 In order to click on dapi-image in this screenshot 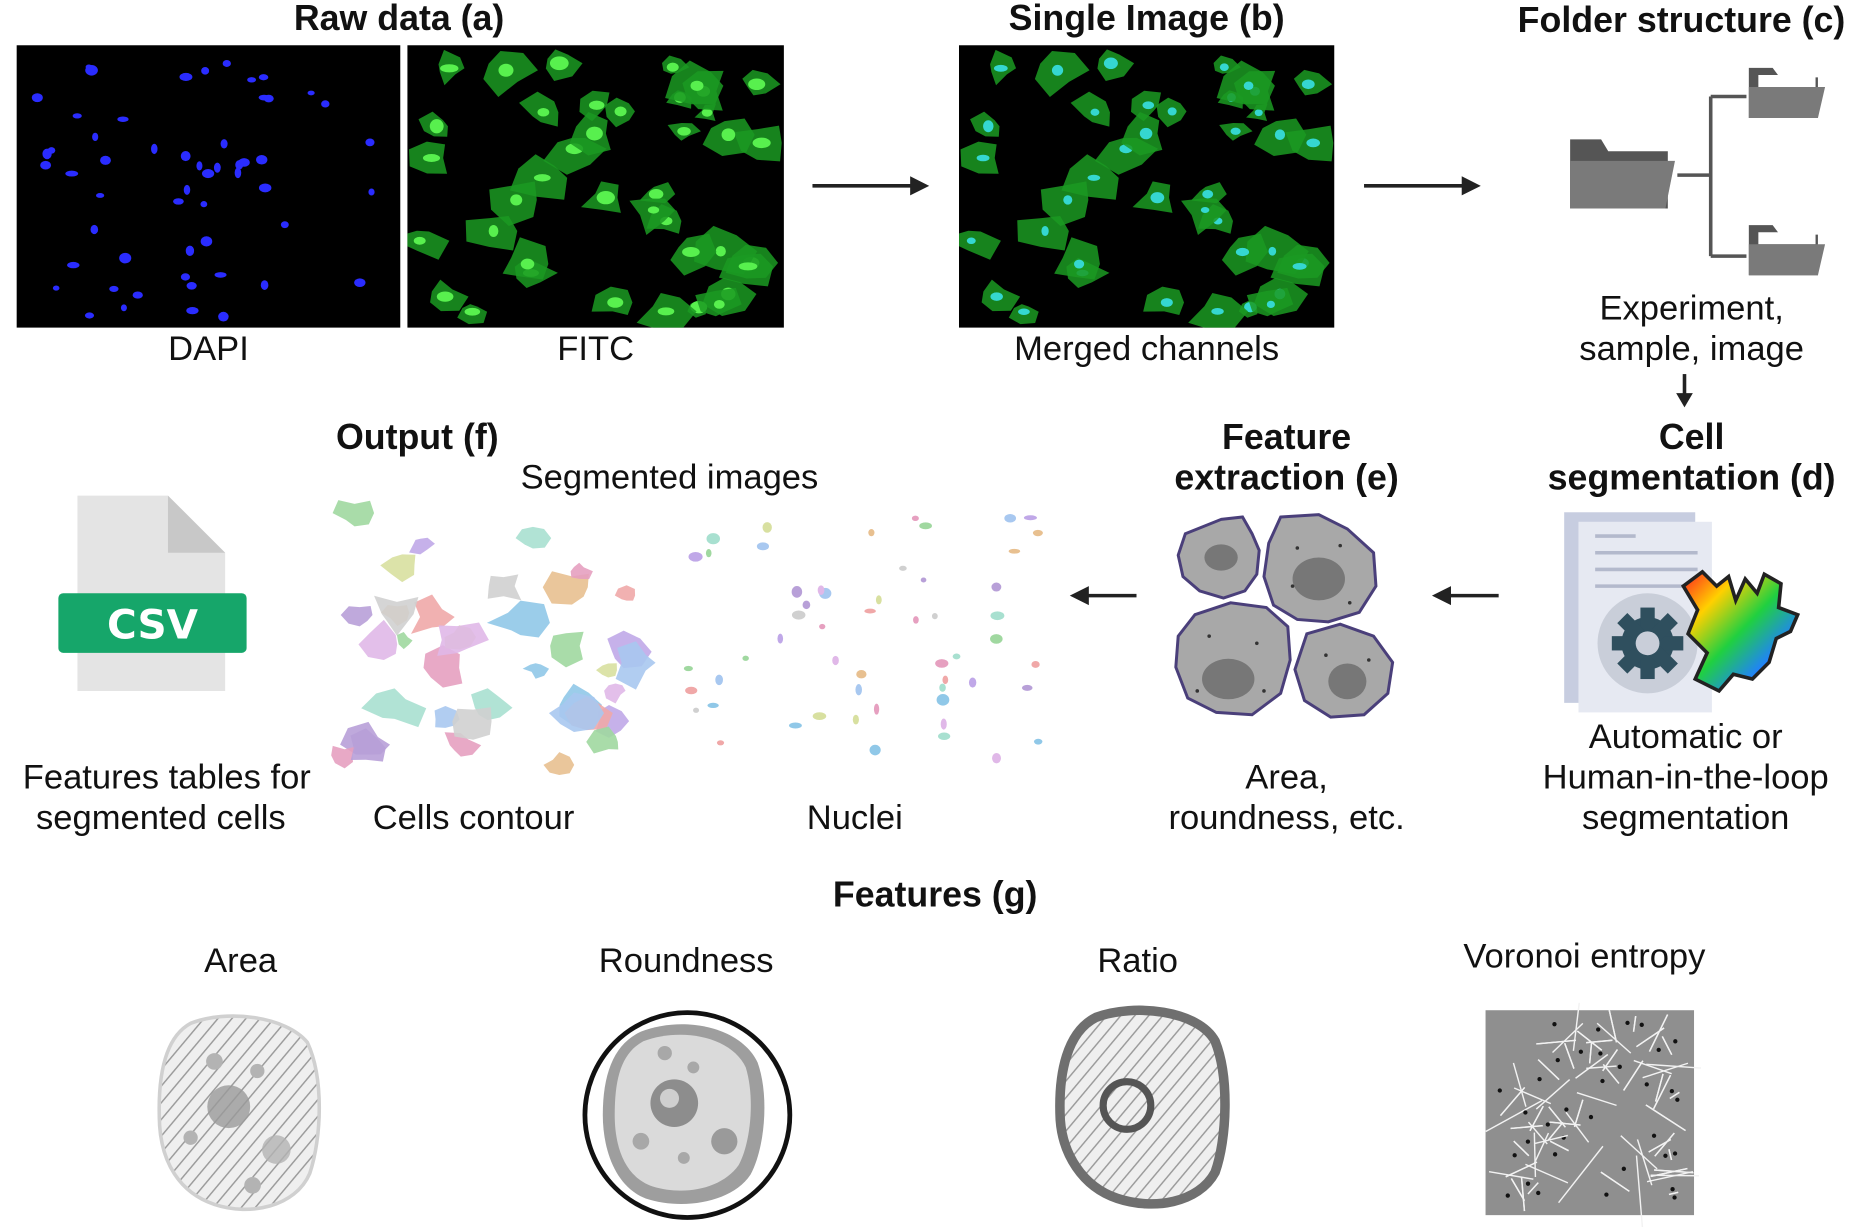, I will do `click(208, 186)`.